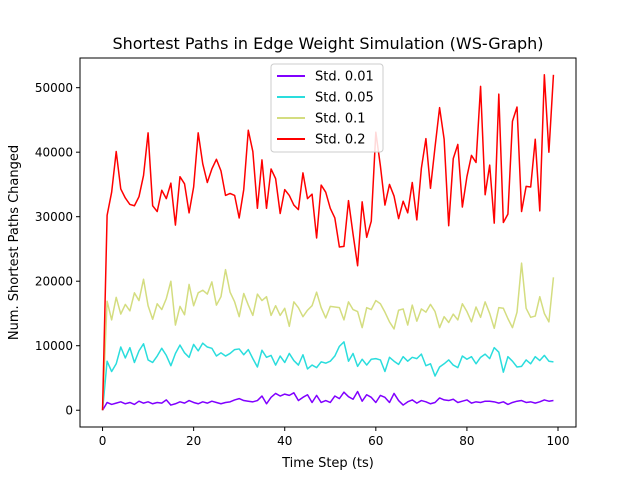  Describe the element at coordinates (54, 282) in the screenshot. I see `y-tick-label: 20000` at that location.